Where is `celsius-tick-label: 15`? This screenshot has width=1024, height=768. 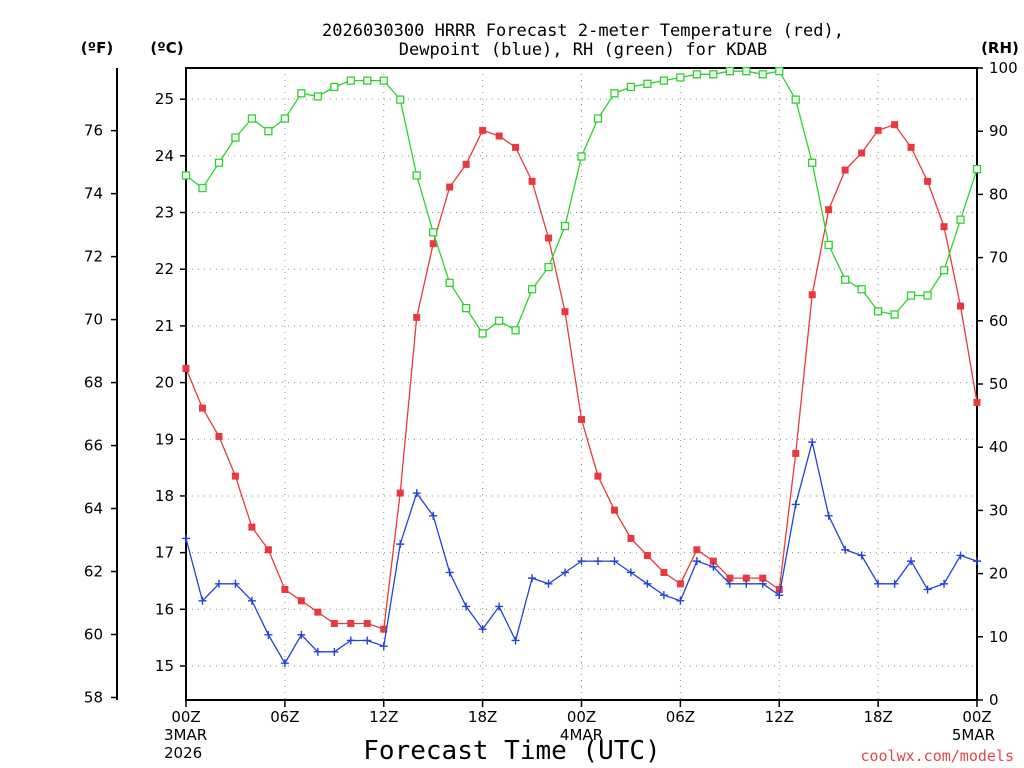
celsius-tick-label: 15 is located at coordinates (164, 666).